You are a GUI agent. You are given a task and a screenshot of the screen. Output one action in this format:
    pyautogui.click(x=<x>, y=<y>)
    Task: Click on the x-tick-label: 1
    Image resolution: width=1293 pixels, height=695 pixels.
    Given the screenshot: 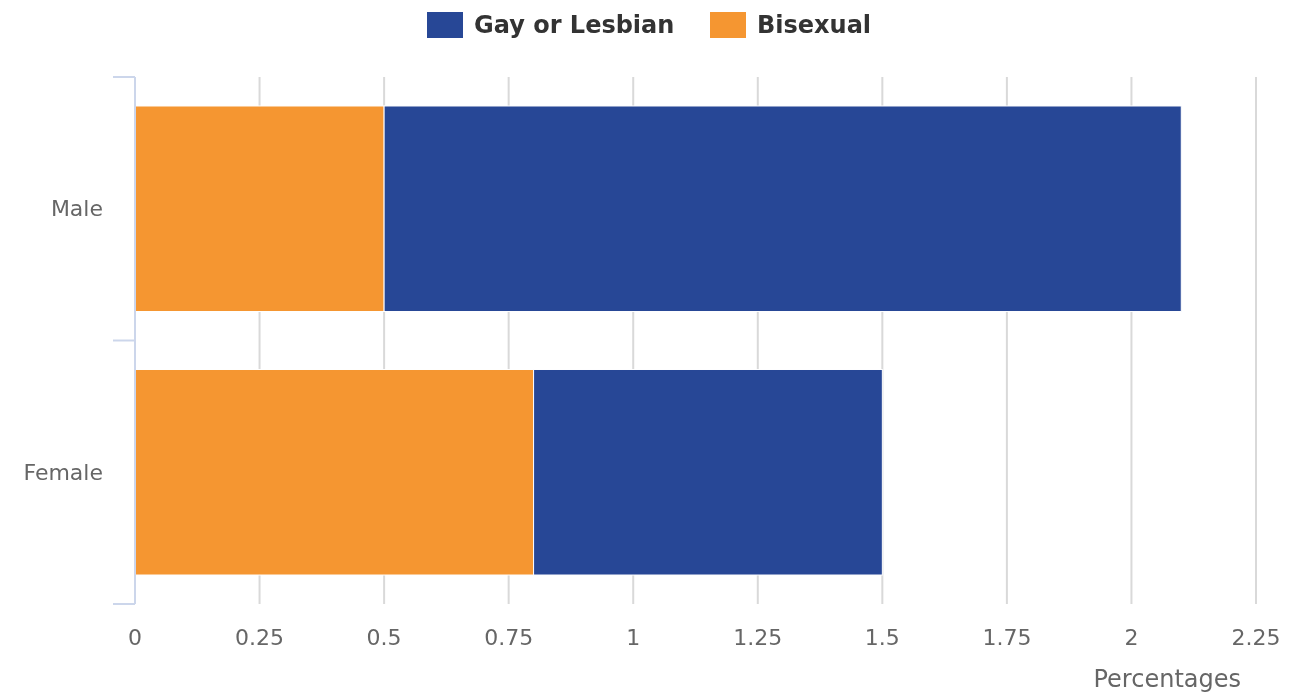 What is the action you would take?
    pyautogui.click(x=633, y=637)
    